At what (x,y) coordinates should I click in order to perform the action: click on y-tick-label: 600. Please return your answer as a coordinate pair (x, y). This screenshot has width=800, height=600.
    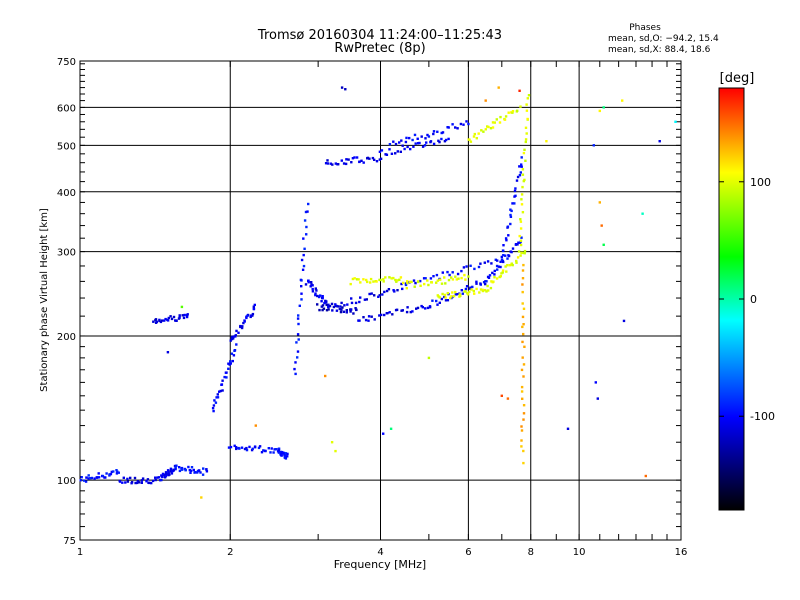
    Looking at the image, I should click on (66, 108).